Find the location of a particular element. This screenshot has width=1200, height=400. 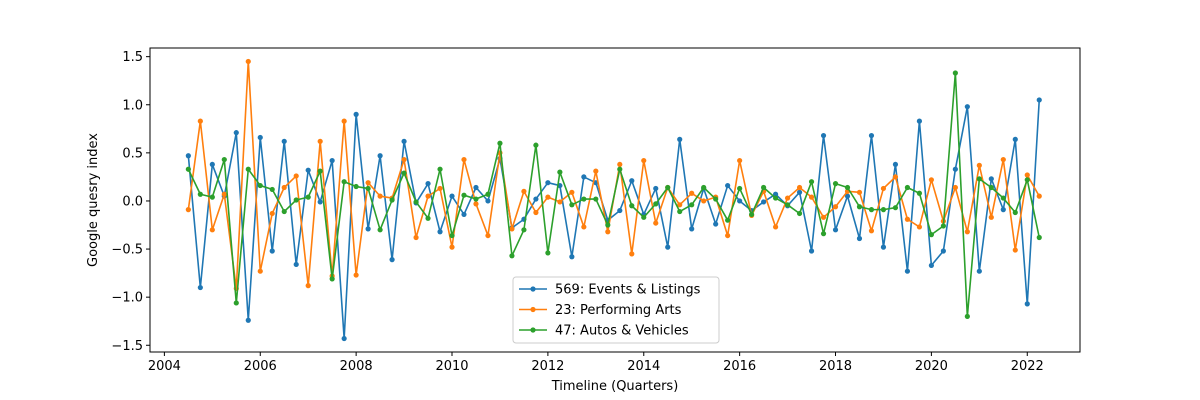

x-tick-label: 2010 is located at coordinates (451, 366).